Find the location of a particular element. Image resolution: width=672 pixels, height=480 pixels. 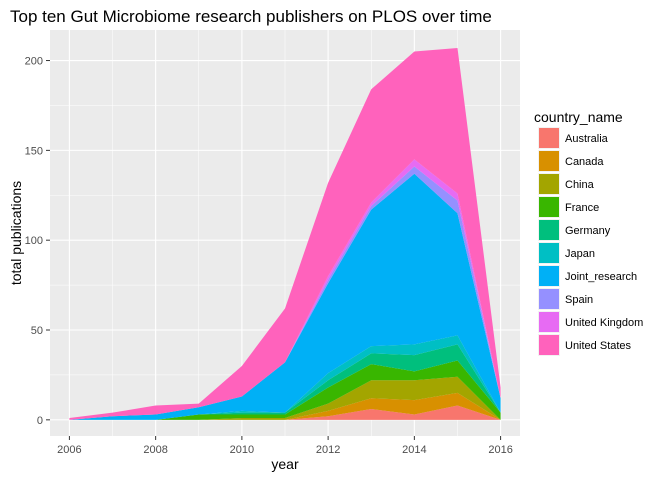

legend-label: Australia is located at coordinates (587, 139).